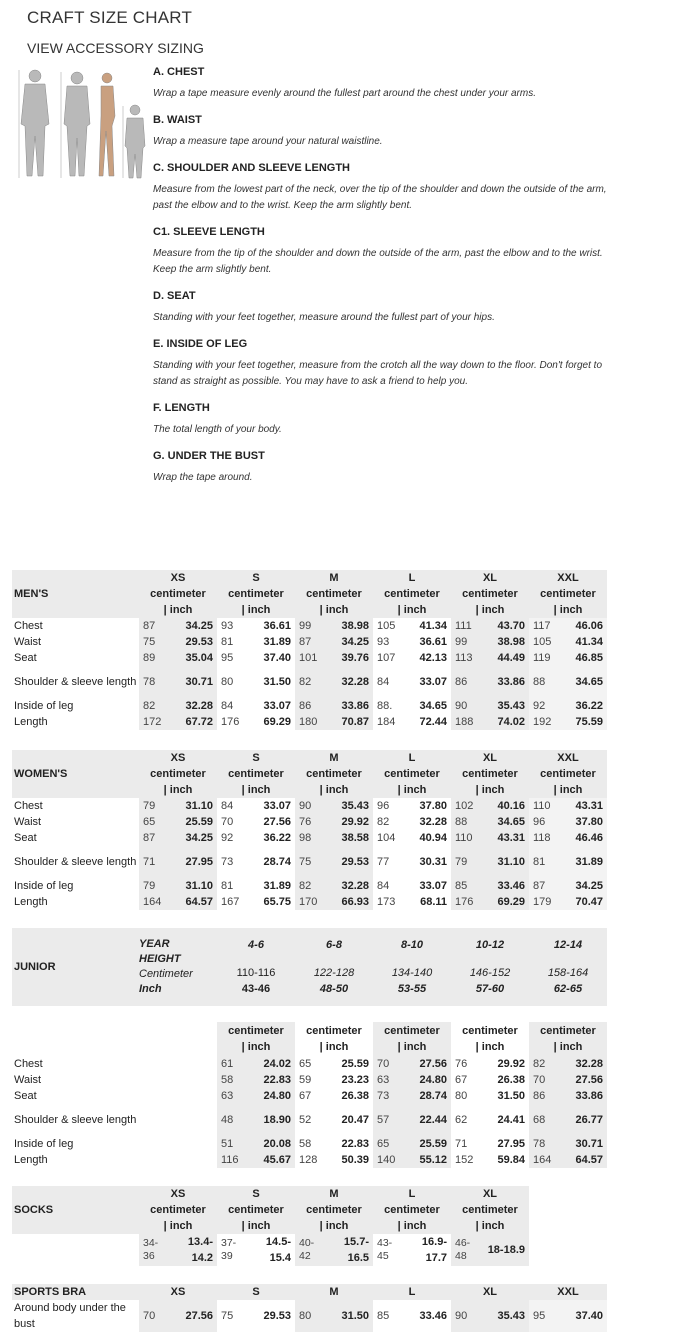 Image resolution: width=700 pixels, height=1342 pixels. I want to click on instruction-heading: B. WAIST, so click(177, 120).